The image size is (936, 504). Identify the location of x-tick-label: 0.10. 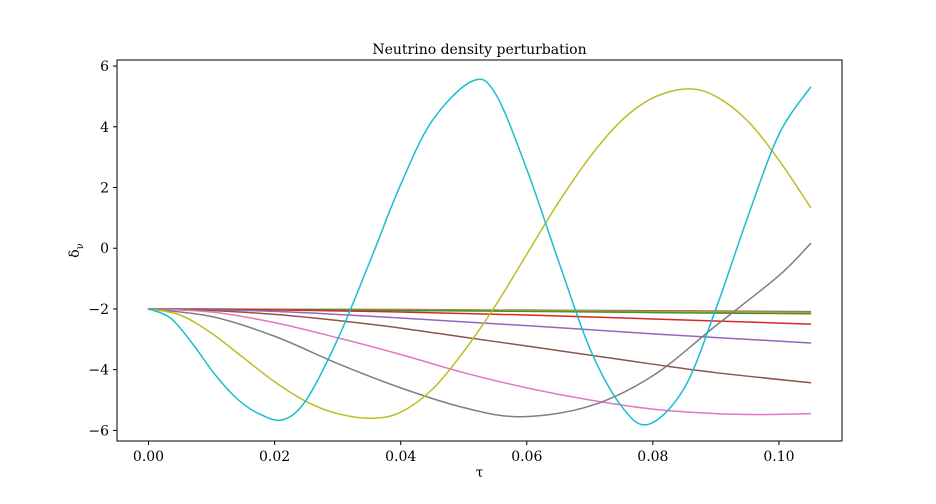
(778, 457).